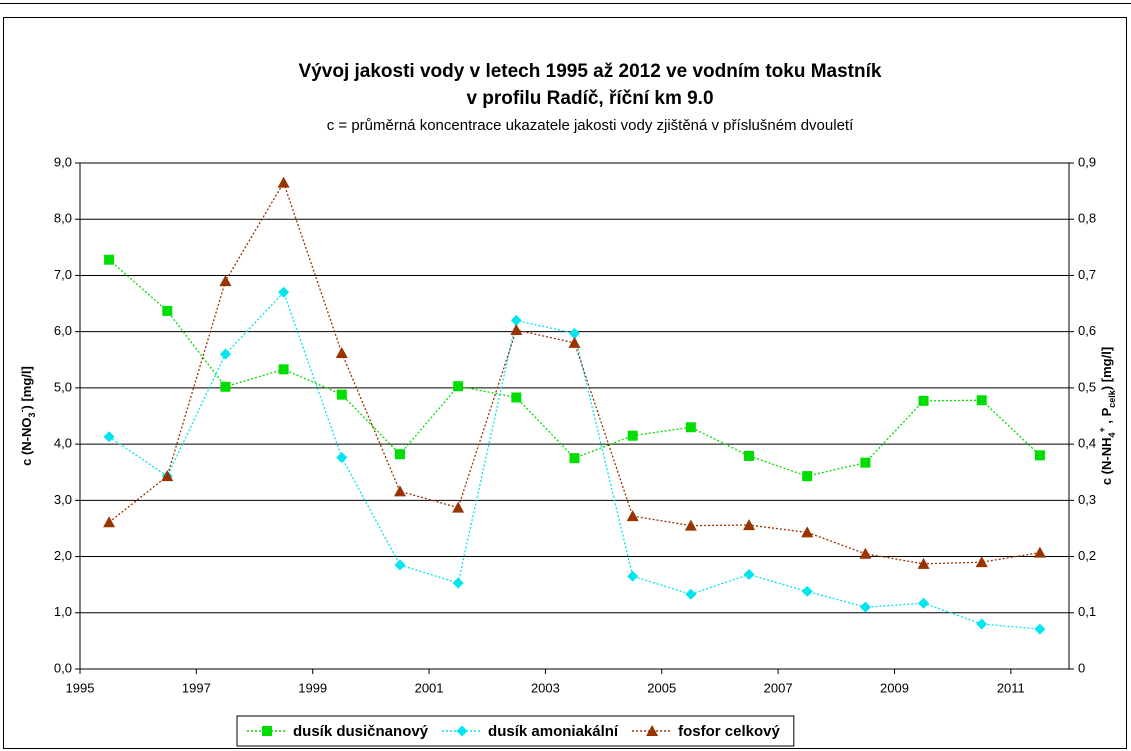 The image size is (1131, 751). I want to click on axis-label: c (N-NO3-) [mg/l], so click(27, 416).